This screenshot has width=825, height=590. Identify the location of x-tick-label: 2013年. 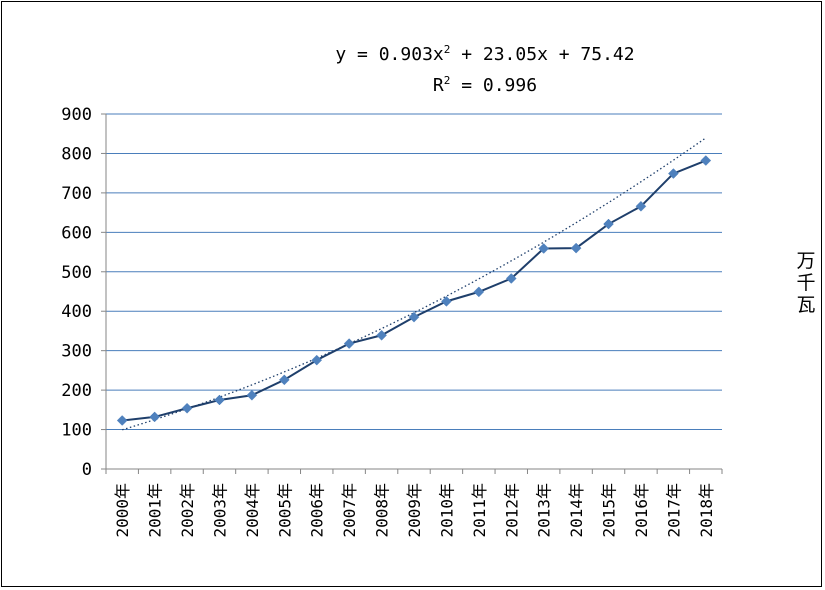
(544, 510).